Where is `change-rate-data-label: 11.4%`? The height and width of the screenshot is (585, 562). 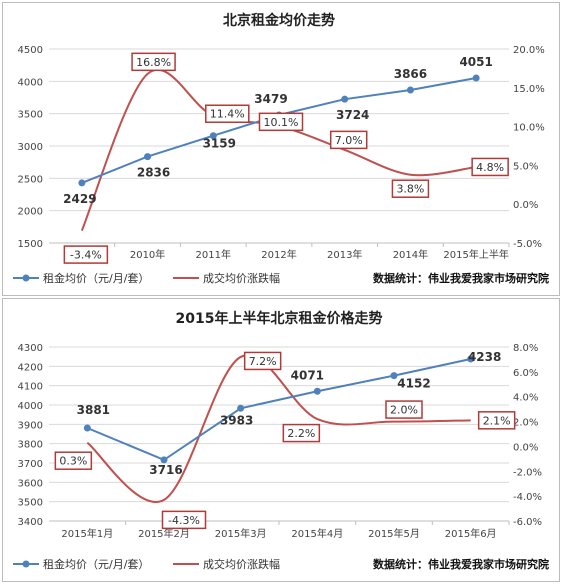 change-rate-data-label: 11.4% is located at coordinates (227, 114).